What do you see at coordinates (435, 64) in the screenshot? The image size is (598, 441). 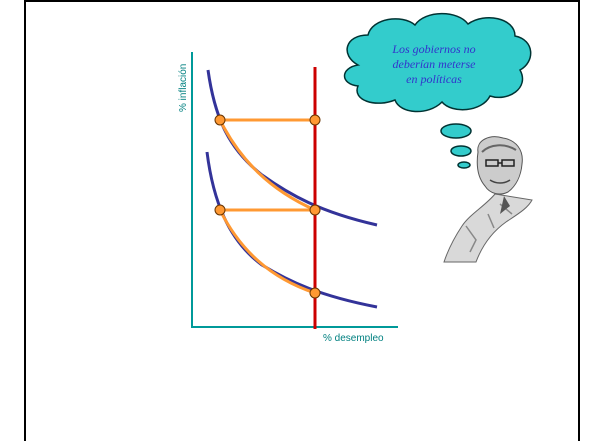 I see `bubble-text-line-2: deberían meterse` at bounding box center [435, 64].